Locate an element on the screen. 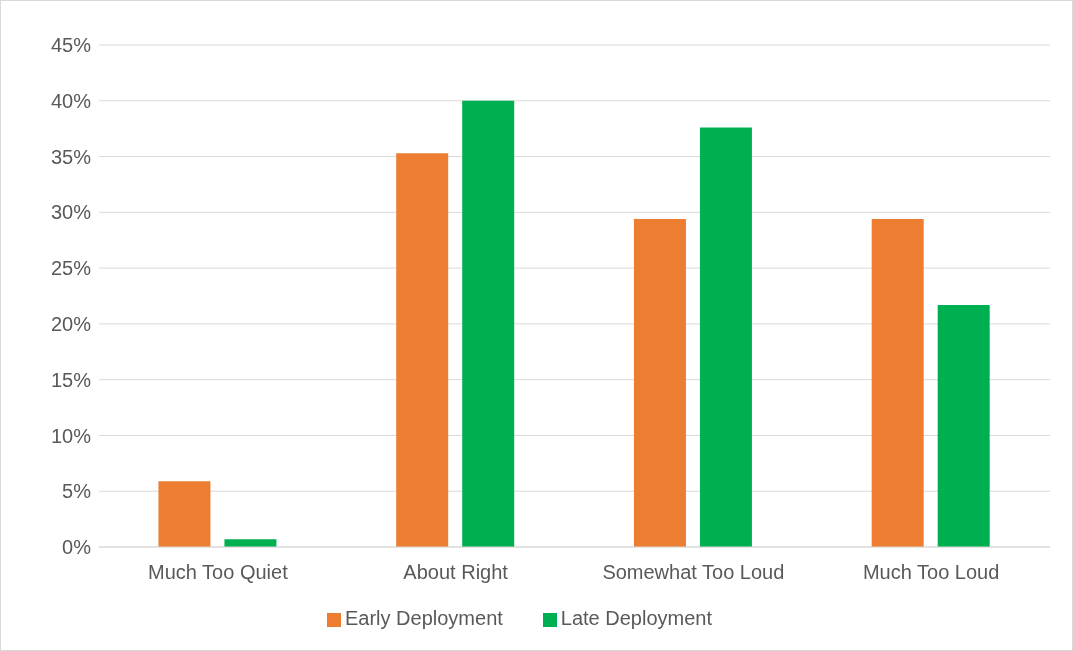  x-tick-label: Somewhat Too Loud is located at coordinates (693, 572).